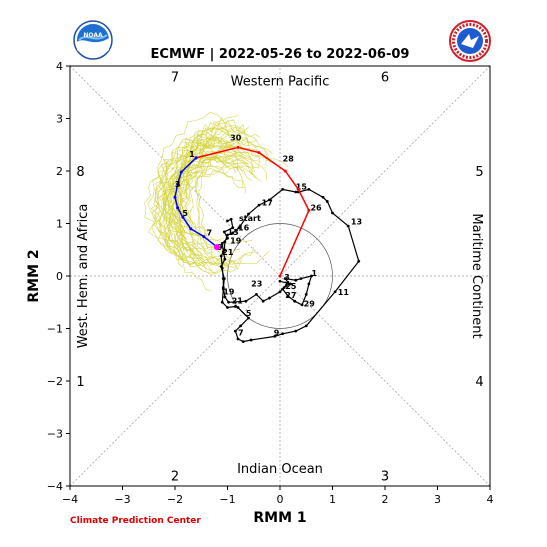 This screenshot has width=547, height=547. Describe the element at coordinates (437, 499) in the screenshot. I see `x-tick-label: 3` at that location.